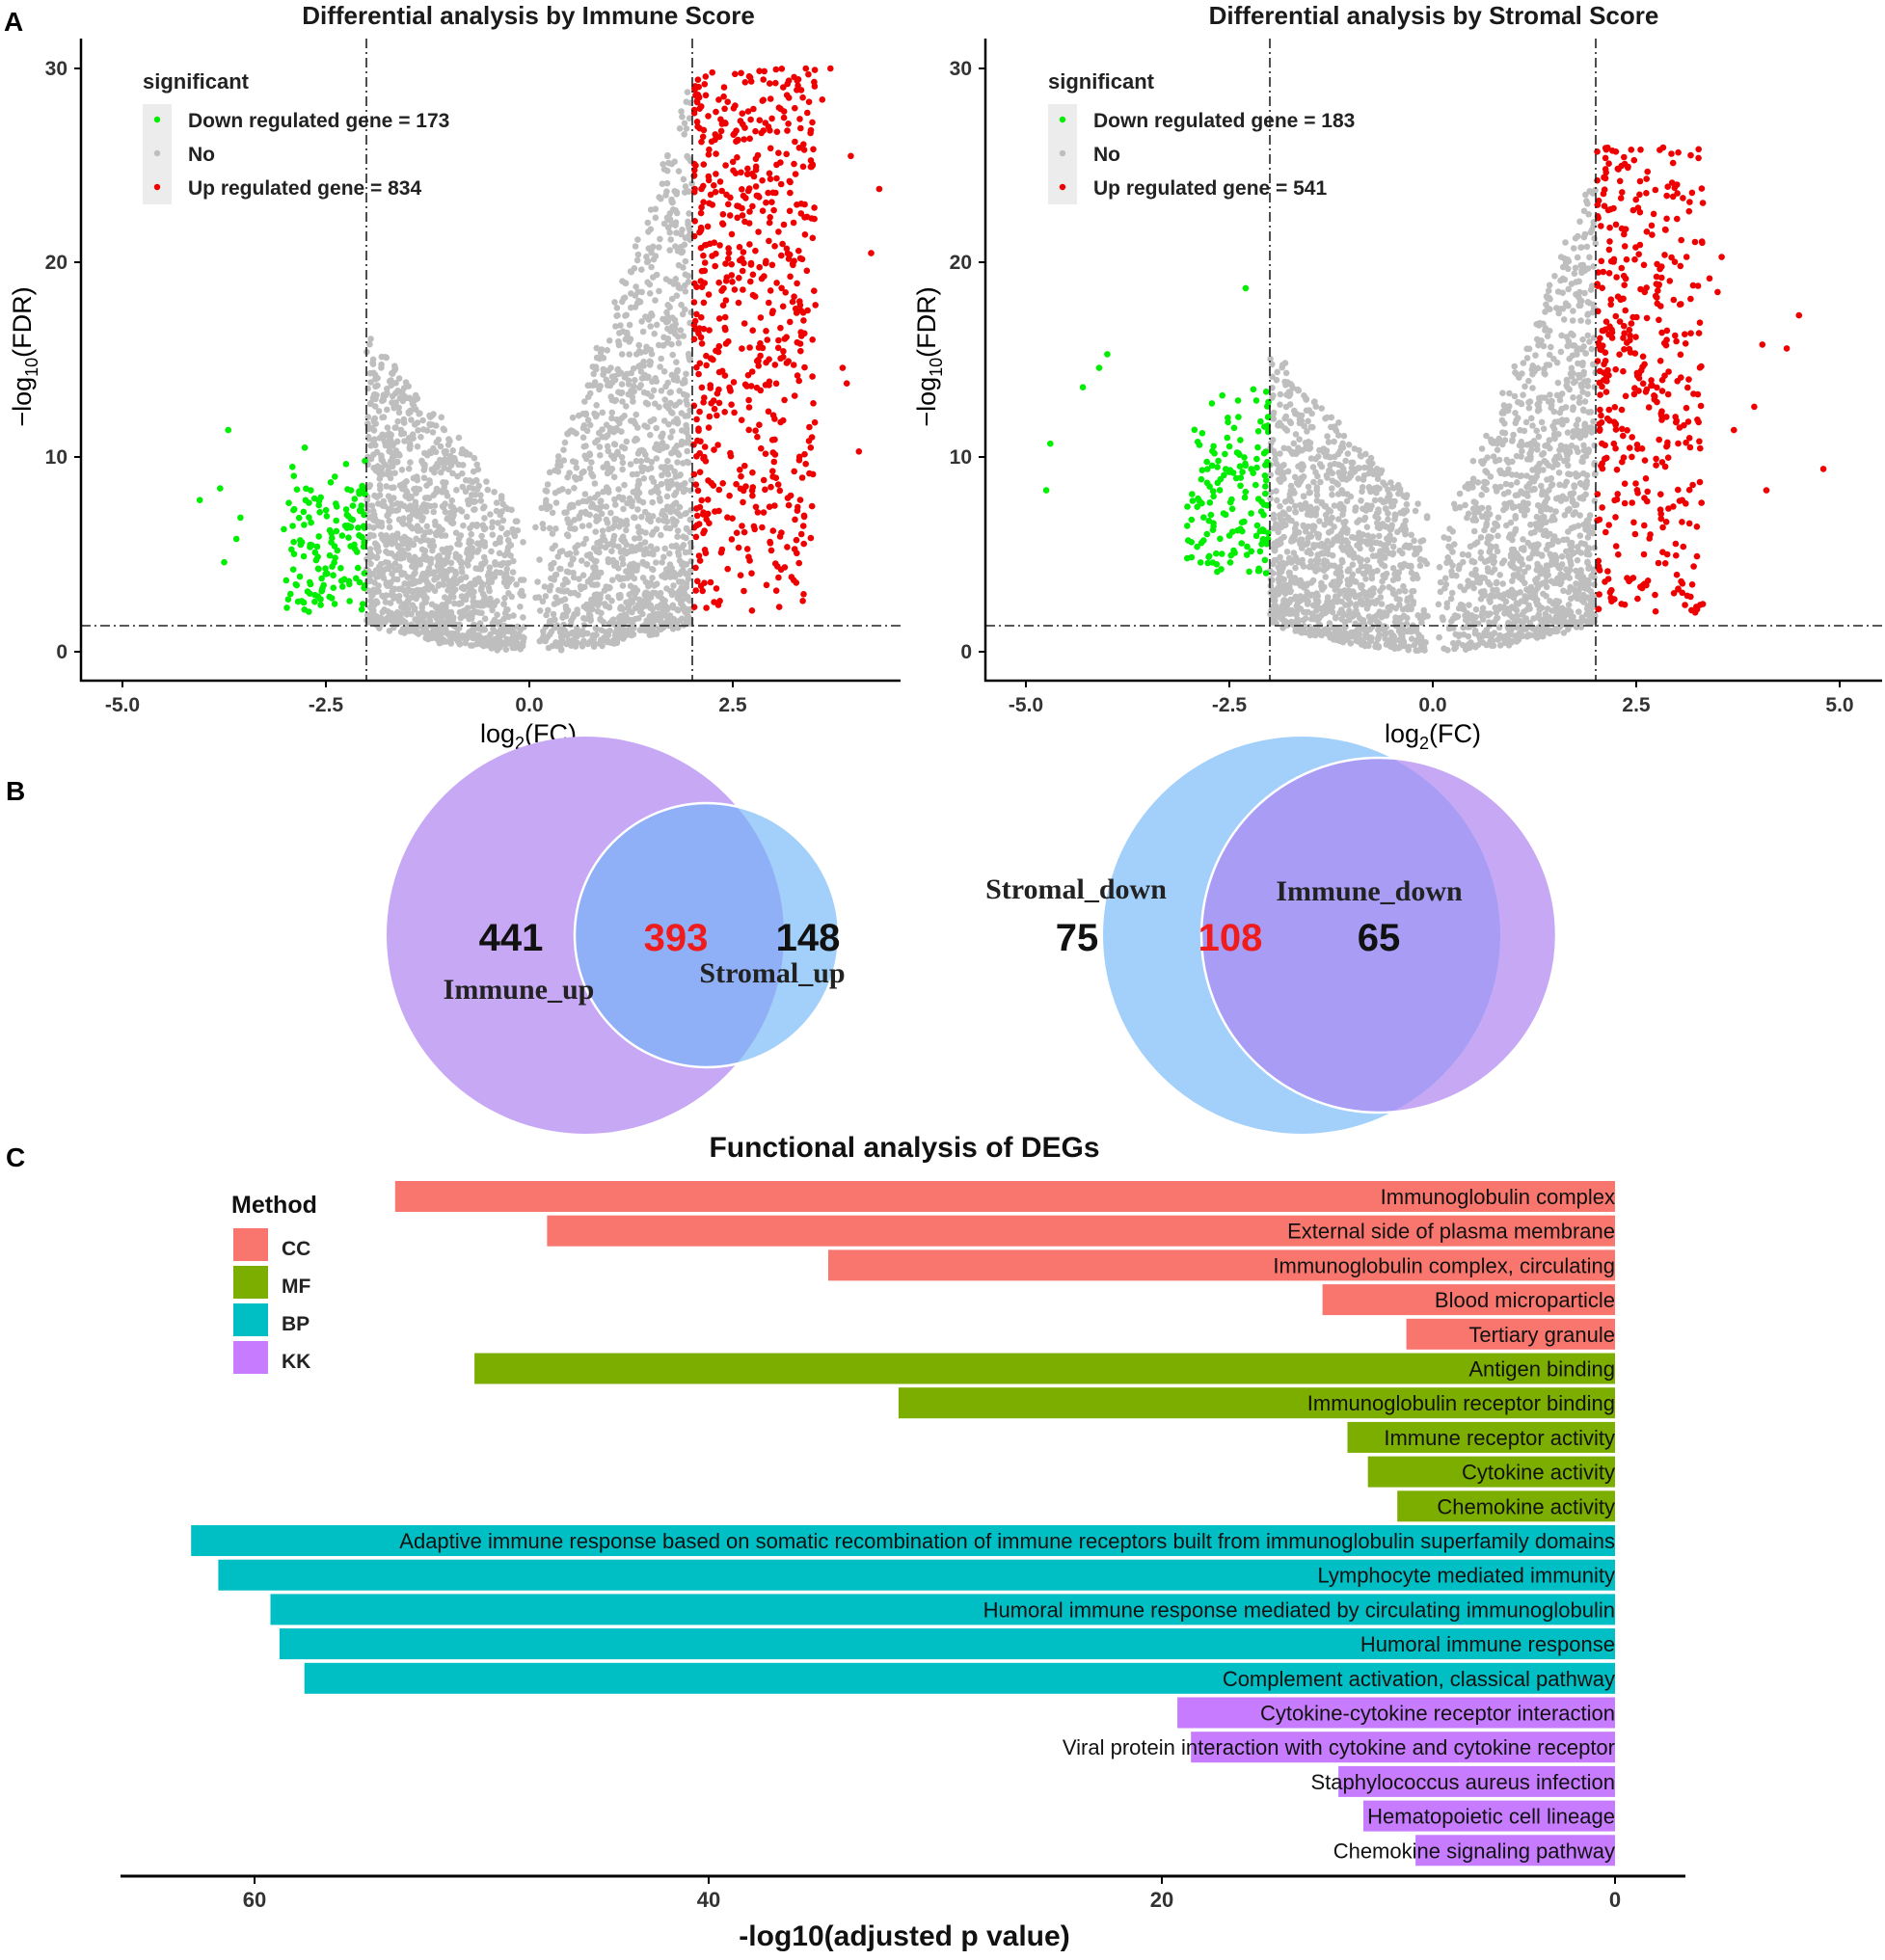 This screenshot has height=1960, width=1885. Describe the element at coordinates (56, 458) in the screenshot. I see `y-tick-label: 10` at that location.